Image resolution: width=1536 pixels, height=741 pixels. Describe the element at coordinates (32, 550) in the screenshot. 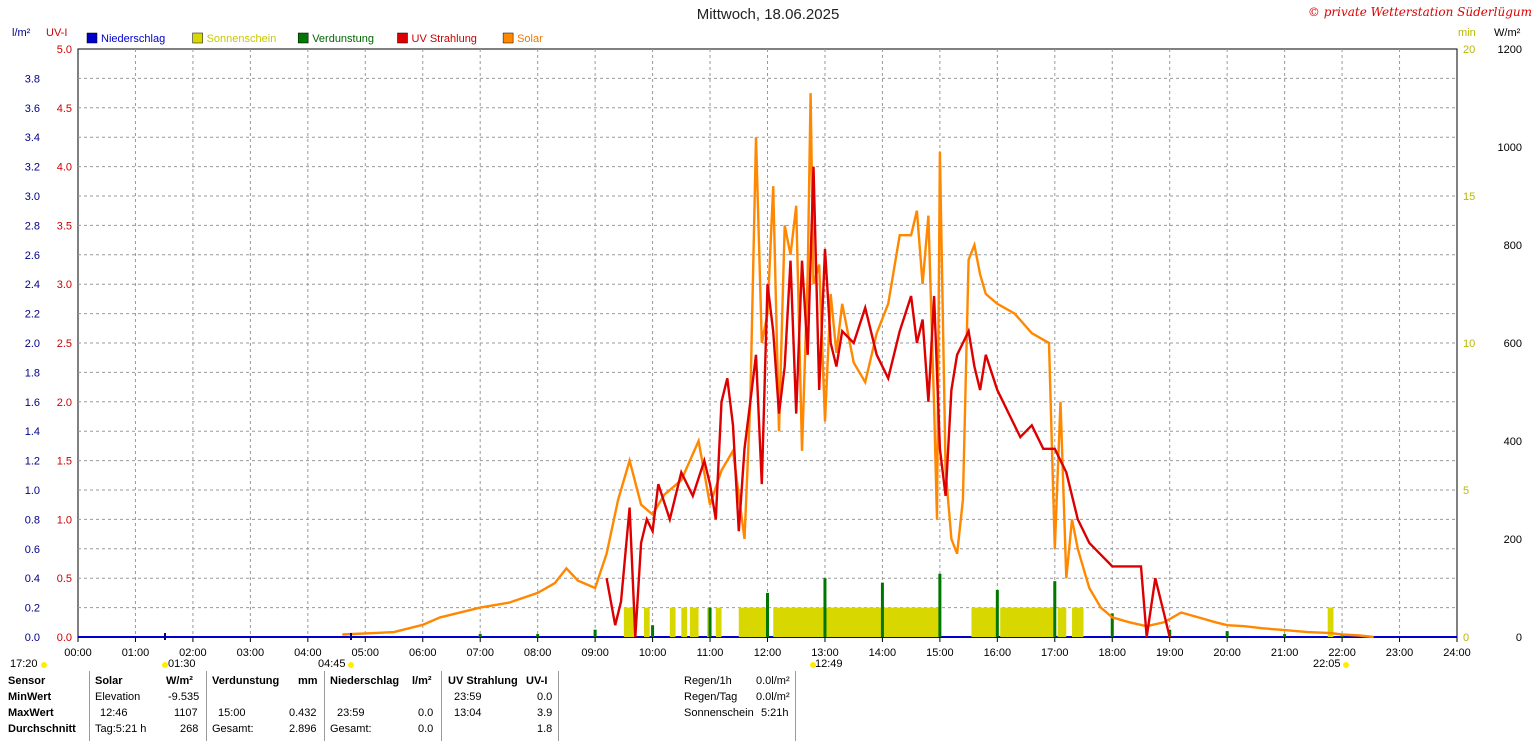

I see `precip-tick-label: 0.6` at that location.